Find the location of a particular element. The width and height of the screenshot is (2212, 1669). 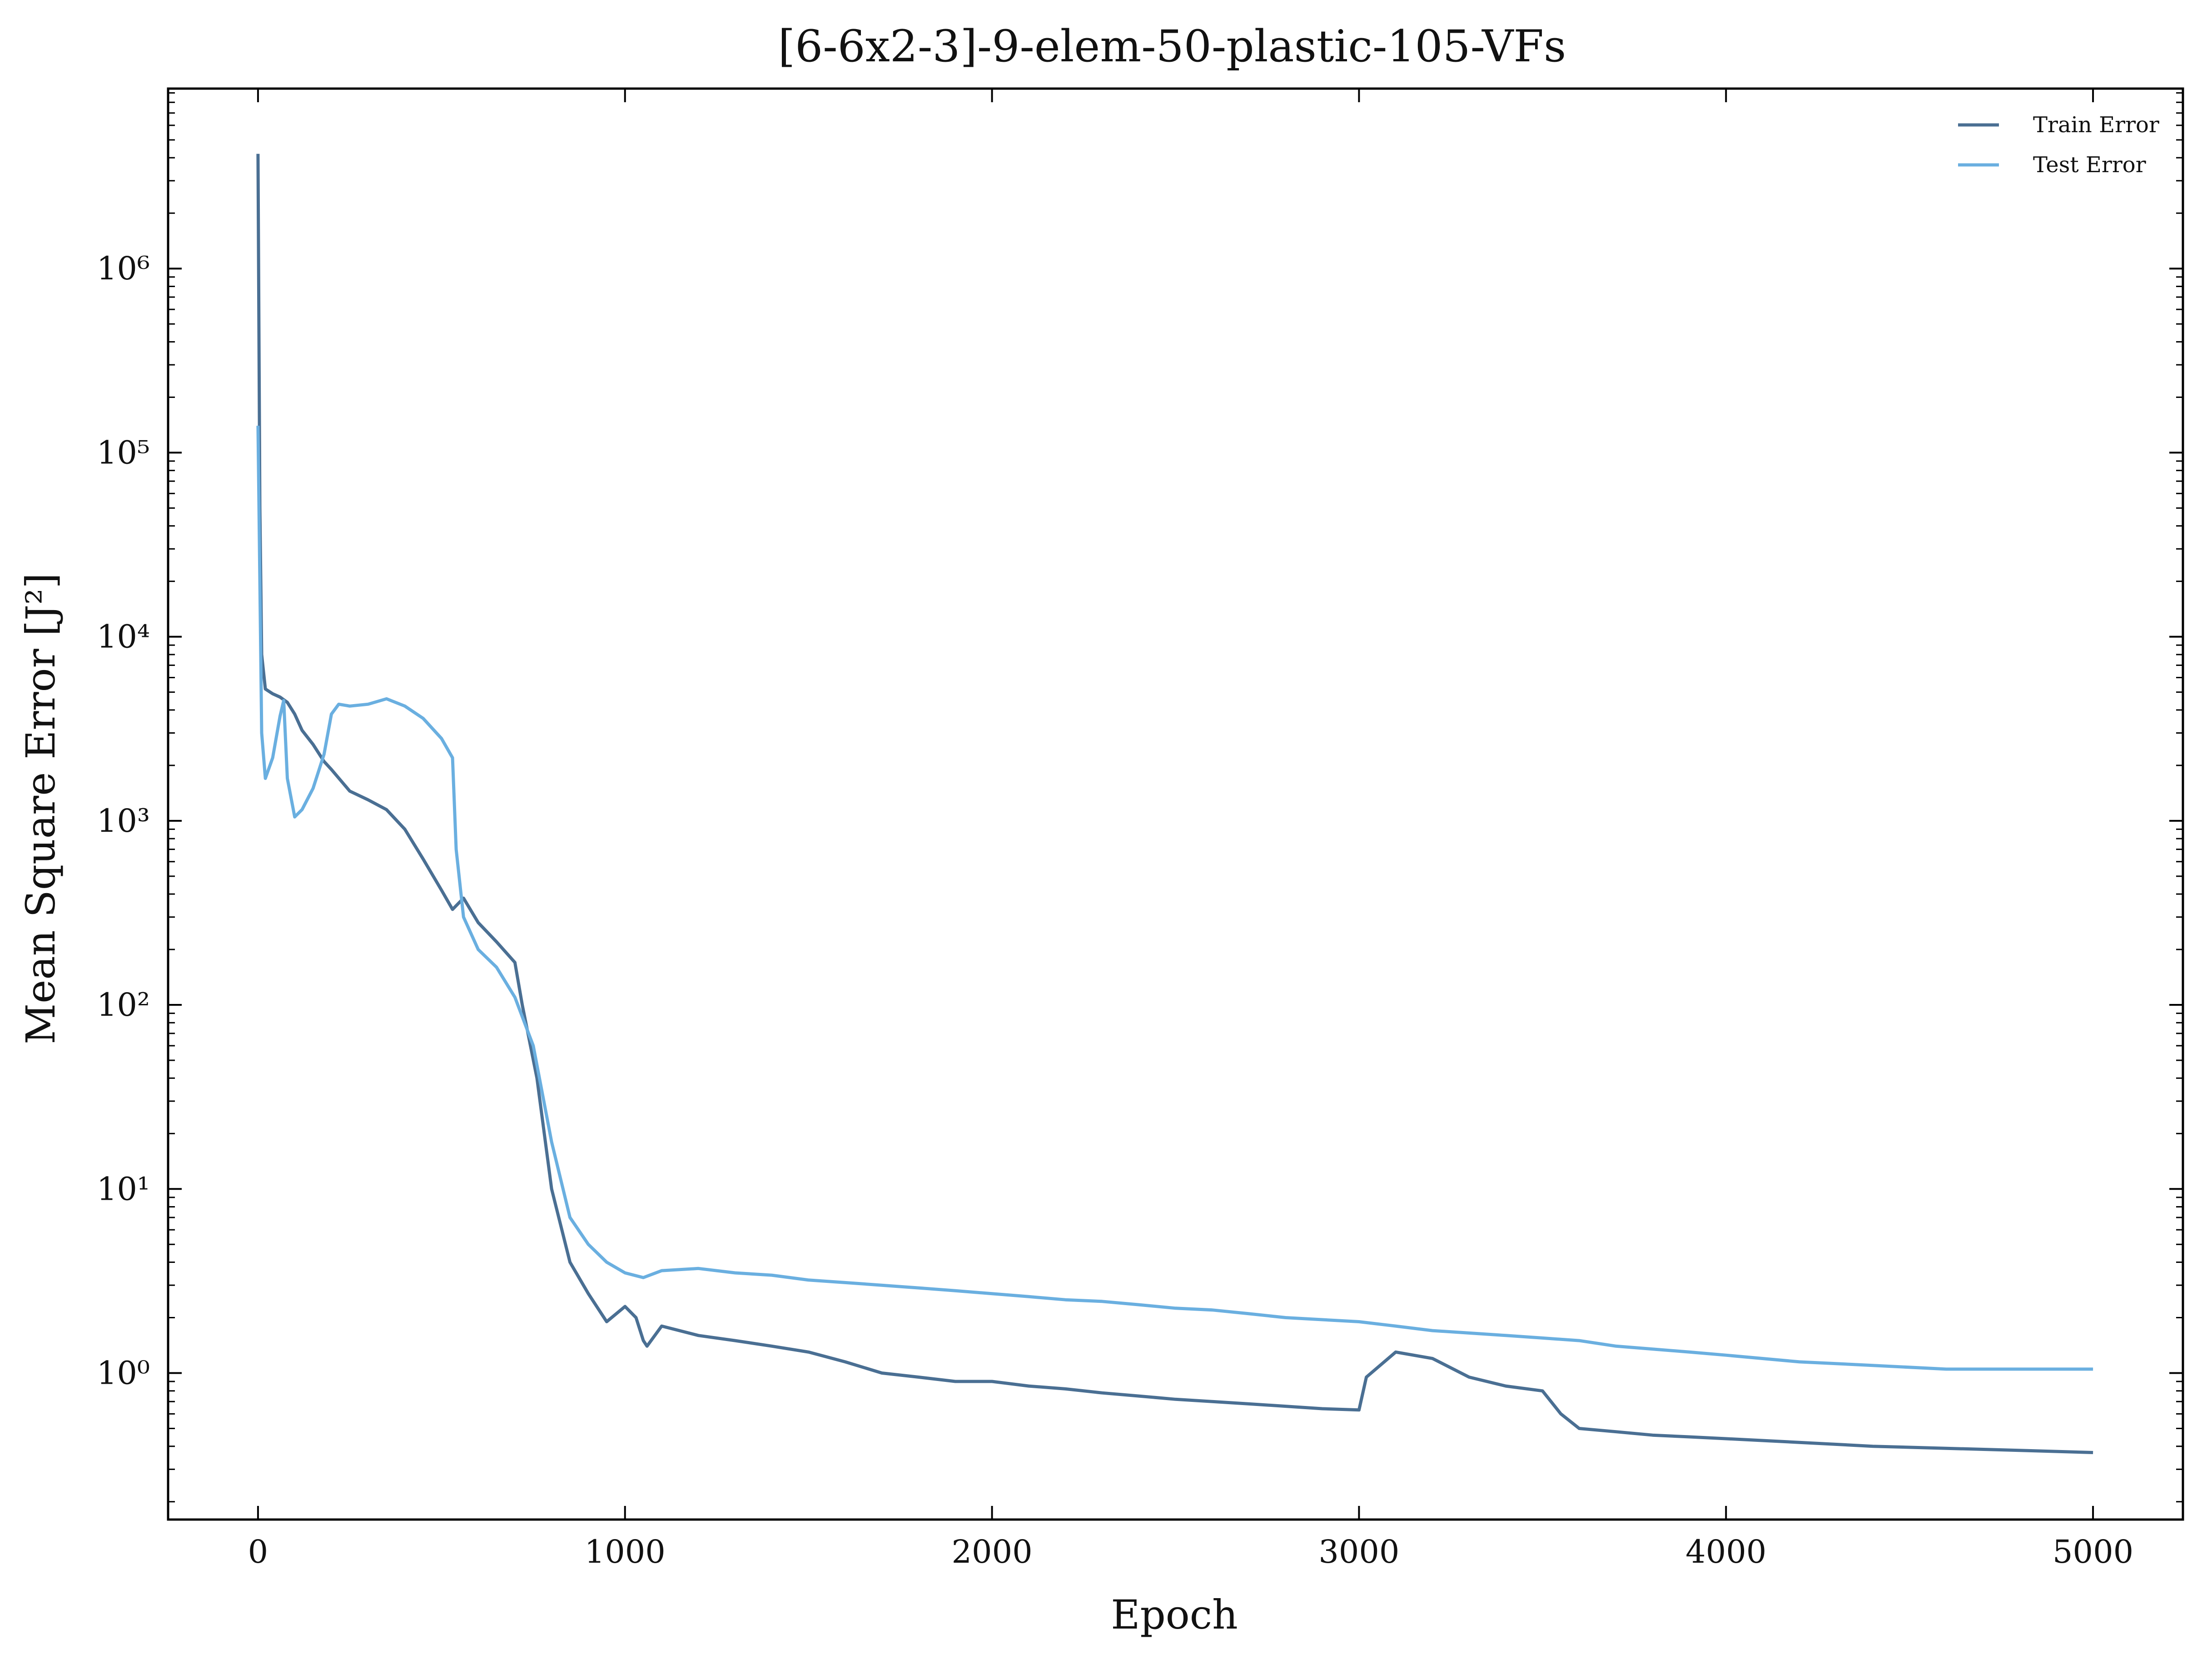

x-tick-label: 0 is located at coordinates (258, 1551).